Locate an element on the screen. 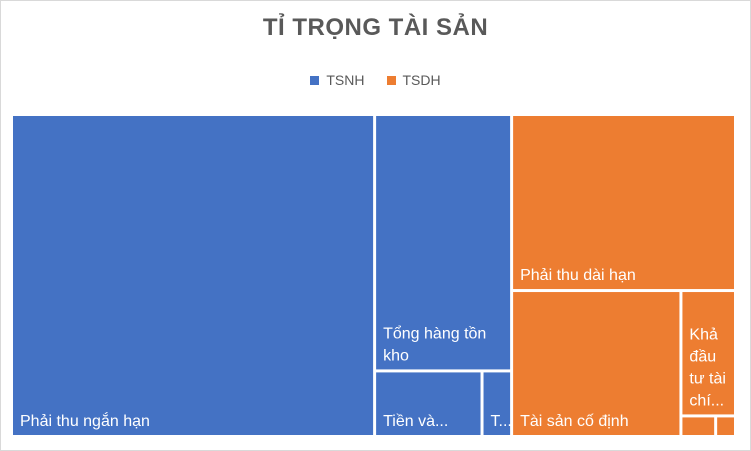 The image size is (751, 451). legend-item-tsnh: TSNH is located at coordinates (337, 80).